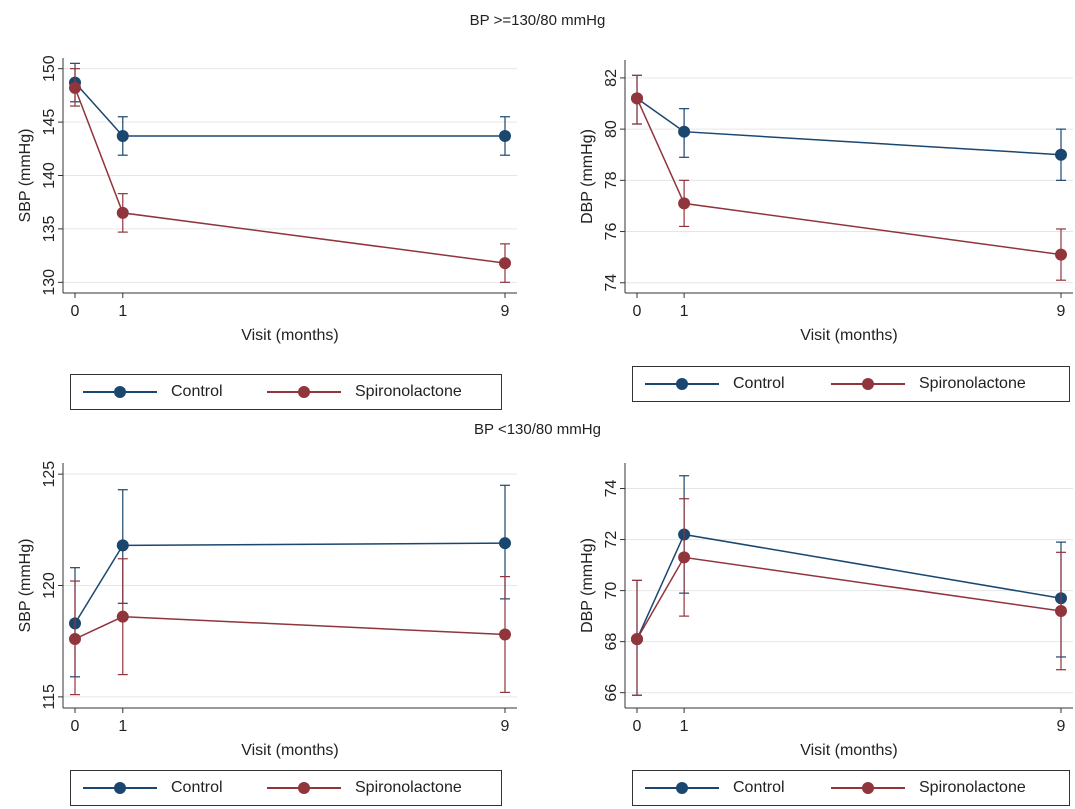 The image size is (1075, 809). I want to click on legend-panel-3: Control Spironolactone, so click(286, 788).